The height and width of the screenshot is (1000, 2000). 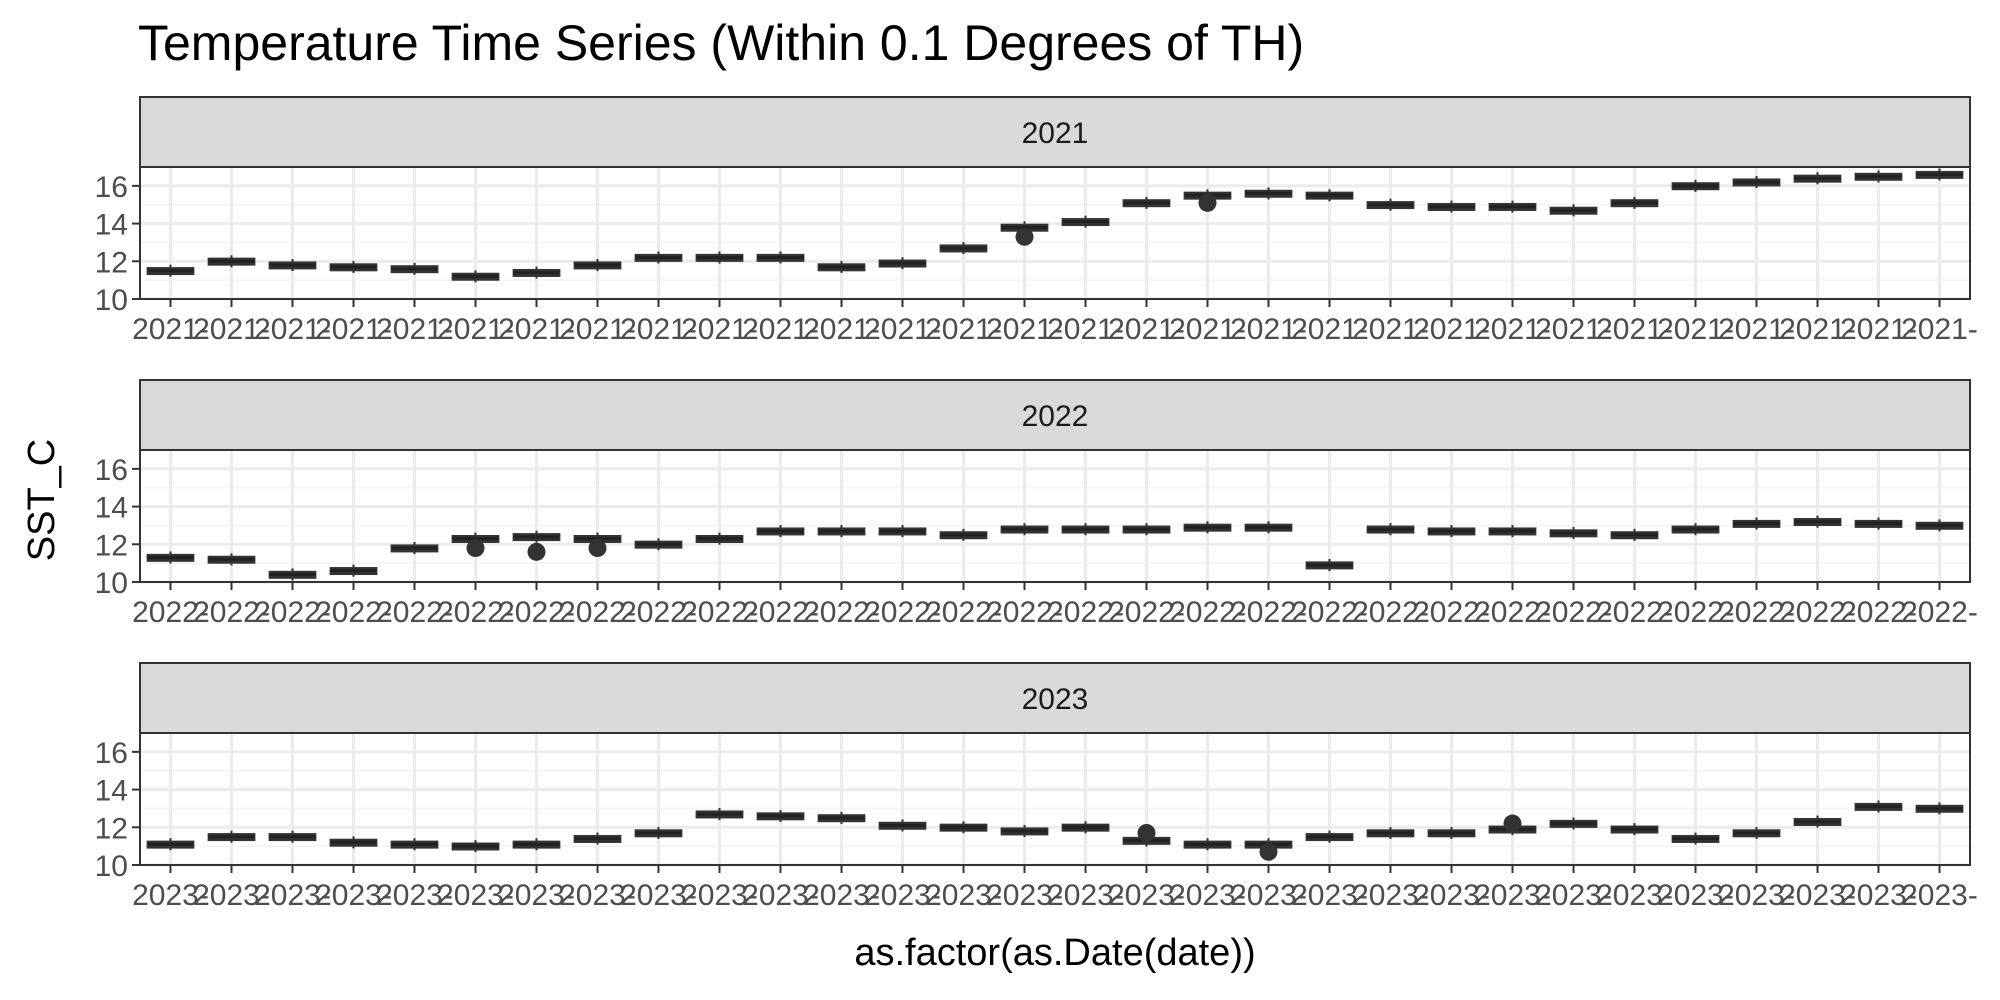 I want to click on panel-background, so click(x=1055, y=233).